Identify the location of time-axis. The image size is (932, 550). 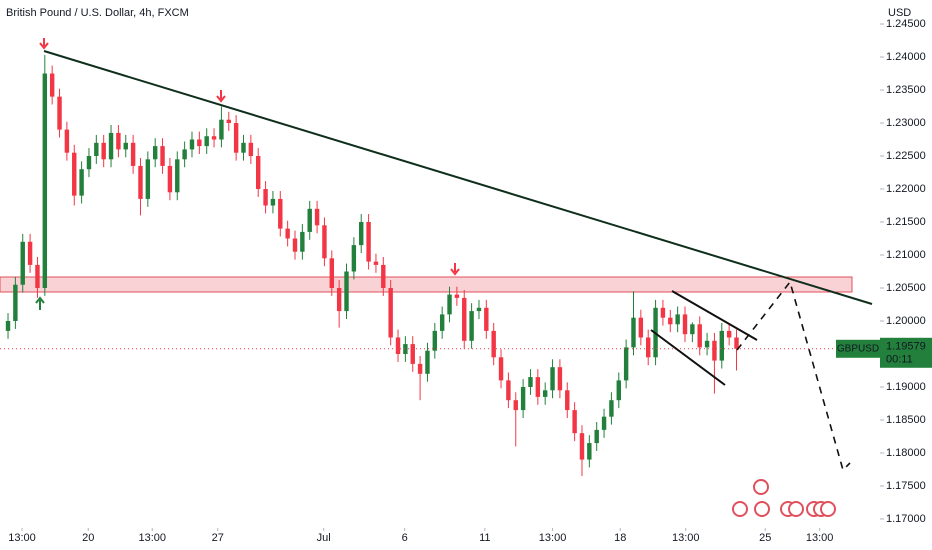
(466, 539).